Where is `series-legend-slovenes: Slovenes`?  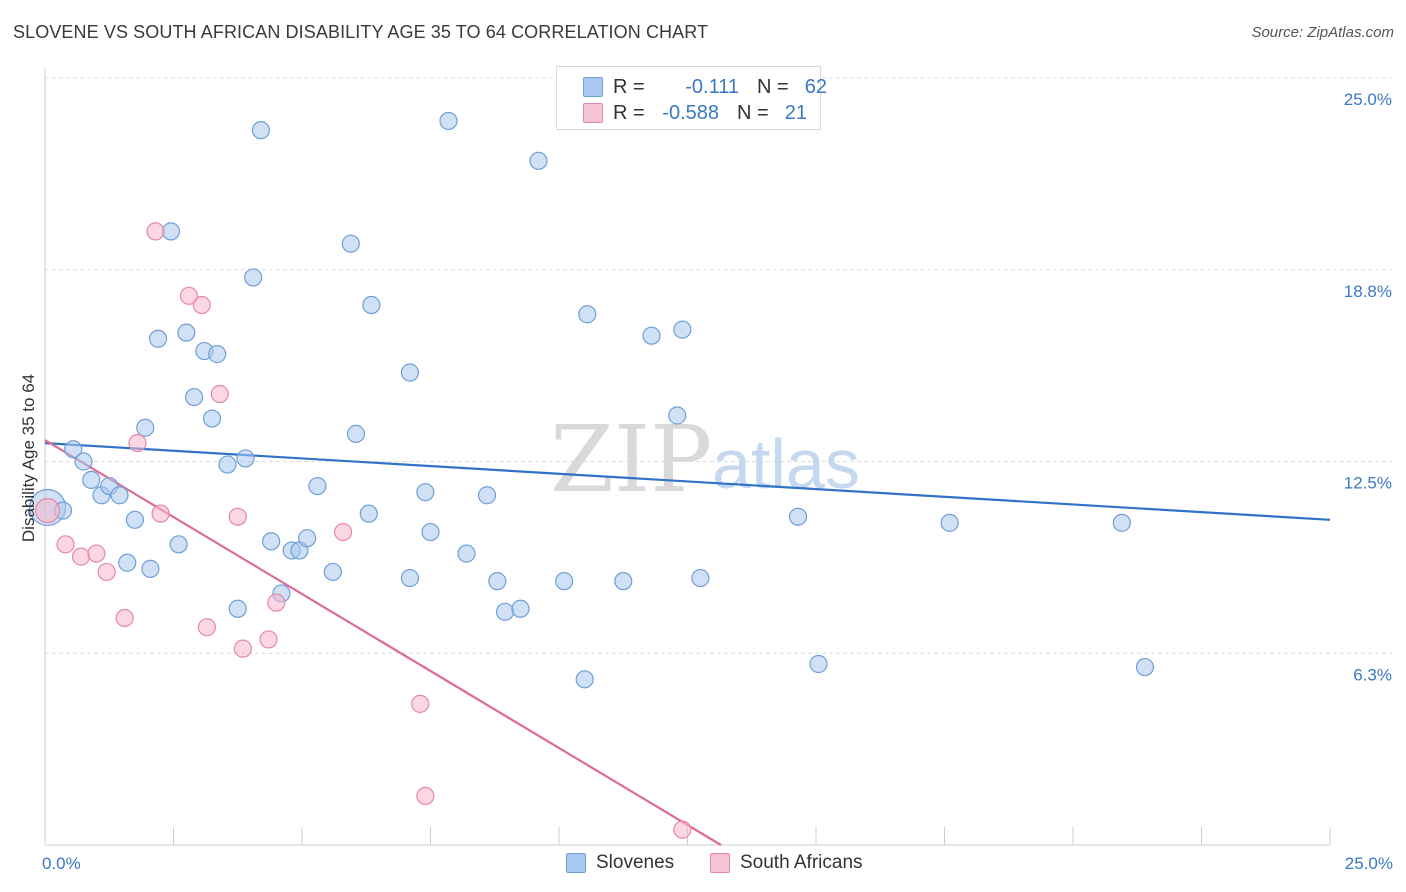
series-legend-slovenes: Slovenes is located at coordinates (620, 863).